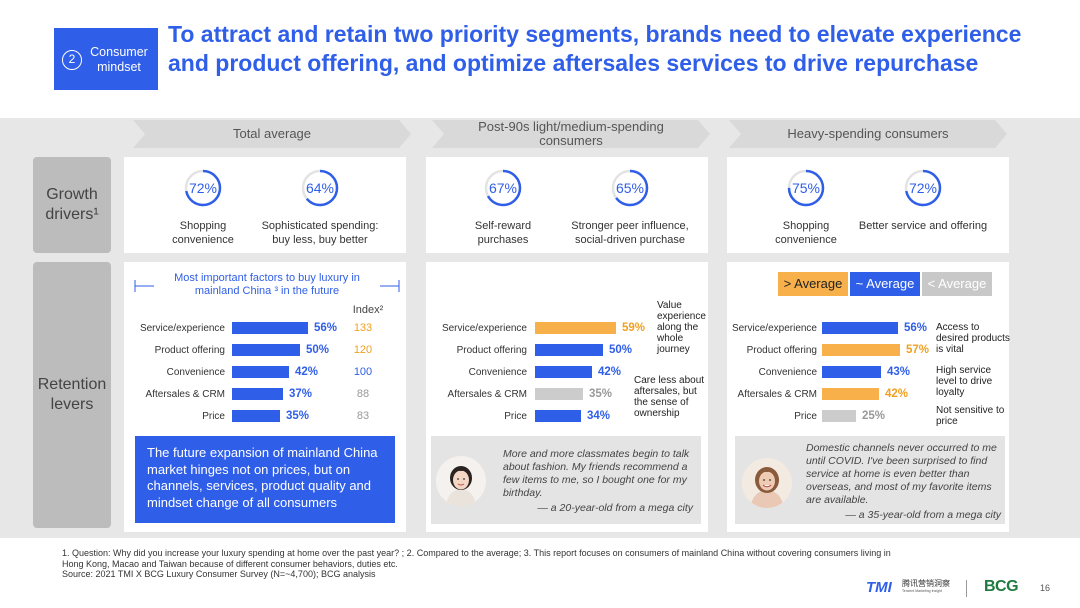 The height and width of the screenshot is (608, 1080). What do you see at coordinates (1045, 588) in the screenshot?
I see `page-number: 16` at bounding box center [1045, 588].